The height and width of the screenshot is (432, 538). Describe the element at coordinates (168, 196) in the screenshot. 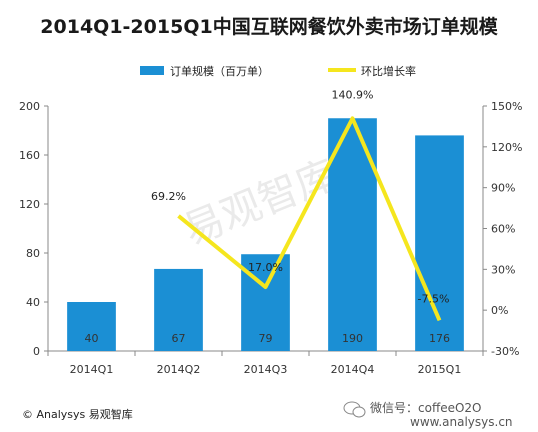

I see `growth-value-label: 69.2%` at that location.